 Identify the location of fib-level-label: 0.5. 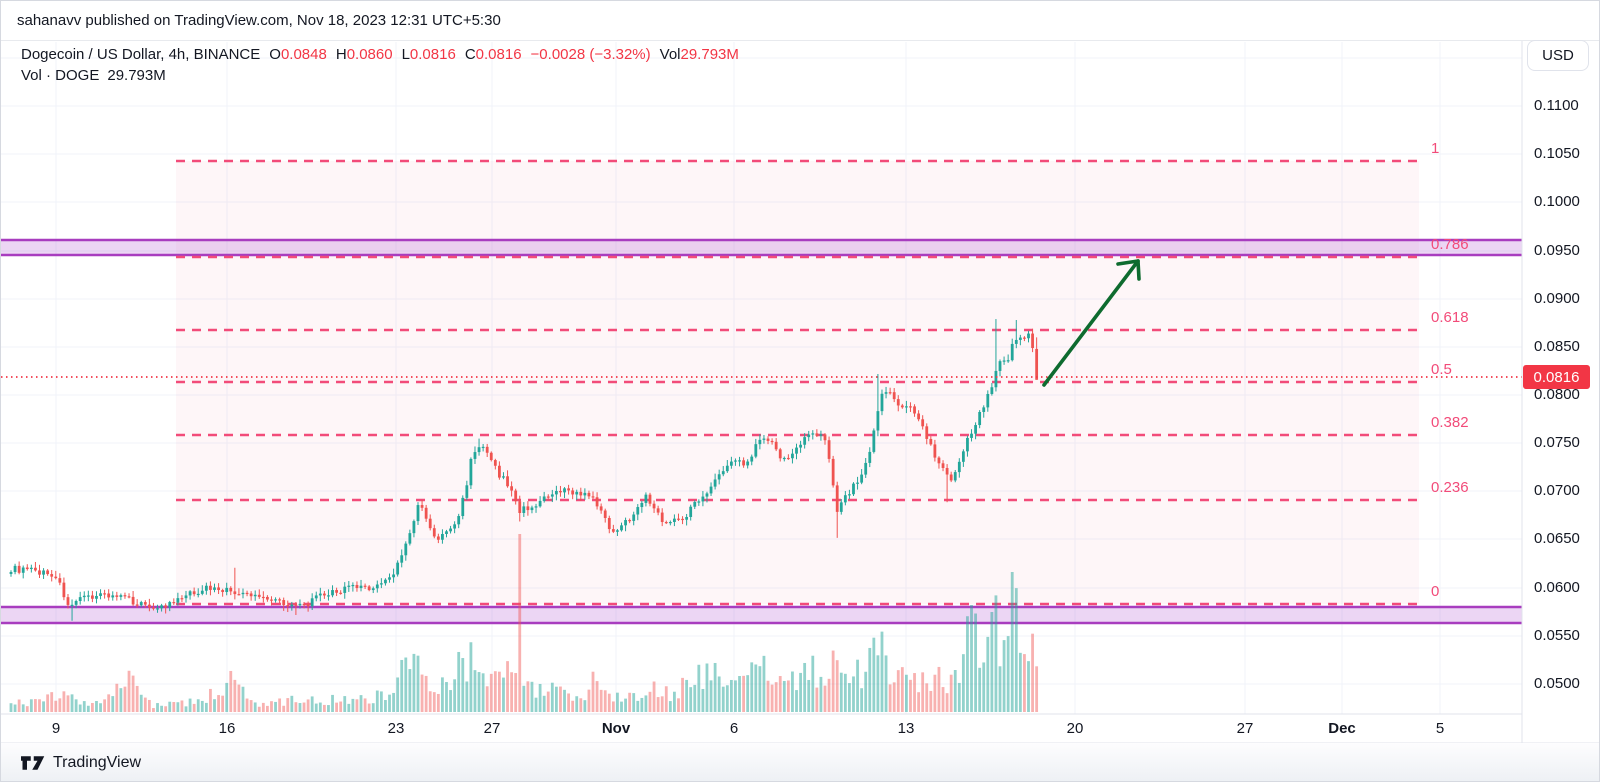
(1441, 369).